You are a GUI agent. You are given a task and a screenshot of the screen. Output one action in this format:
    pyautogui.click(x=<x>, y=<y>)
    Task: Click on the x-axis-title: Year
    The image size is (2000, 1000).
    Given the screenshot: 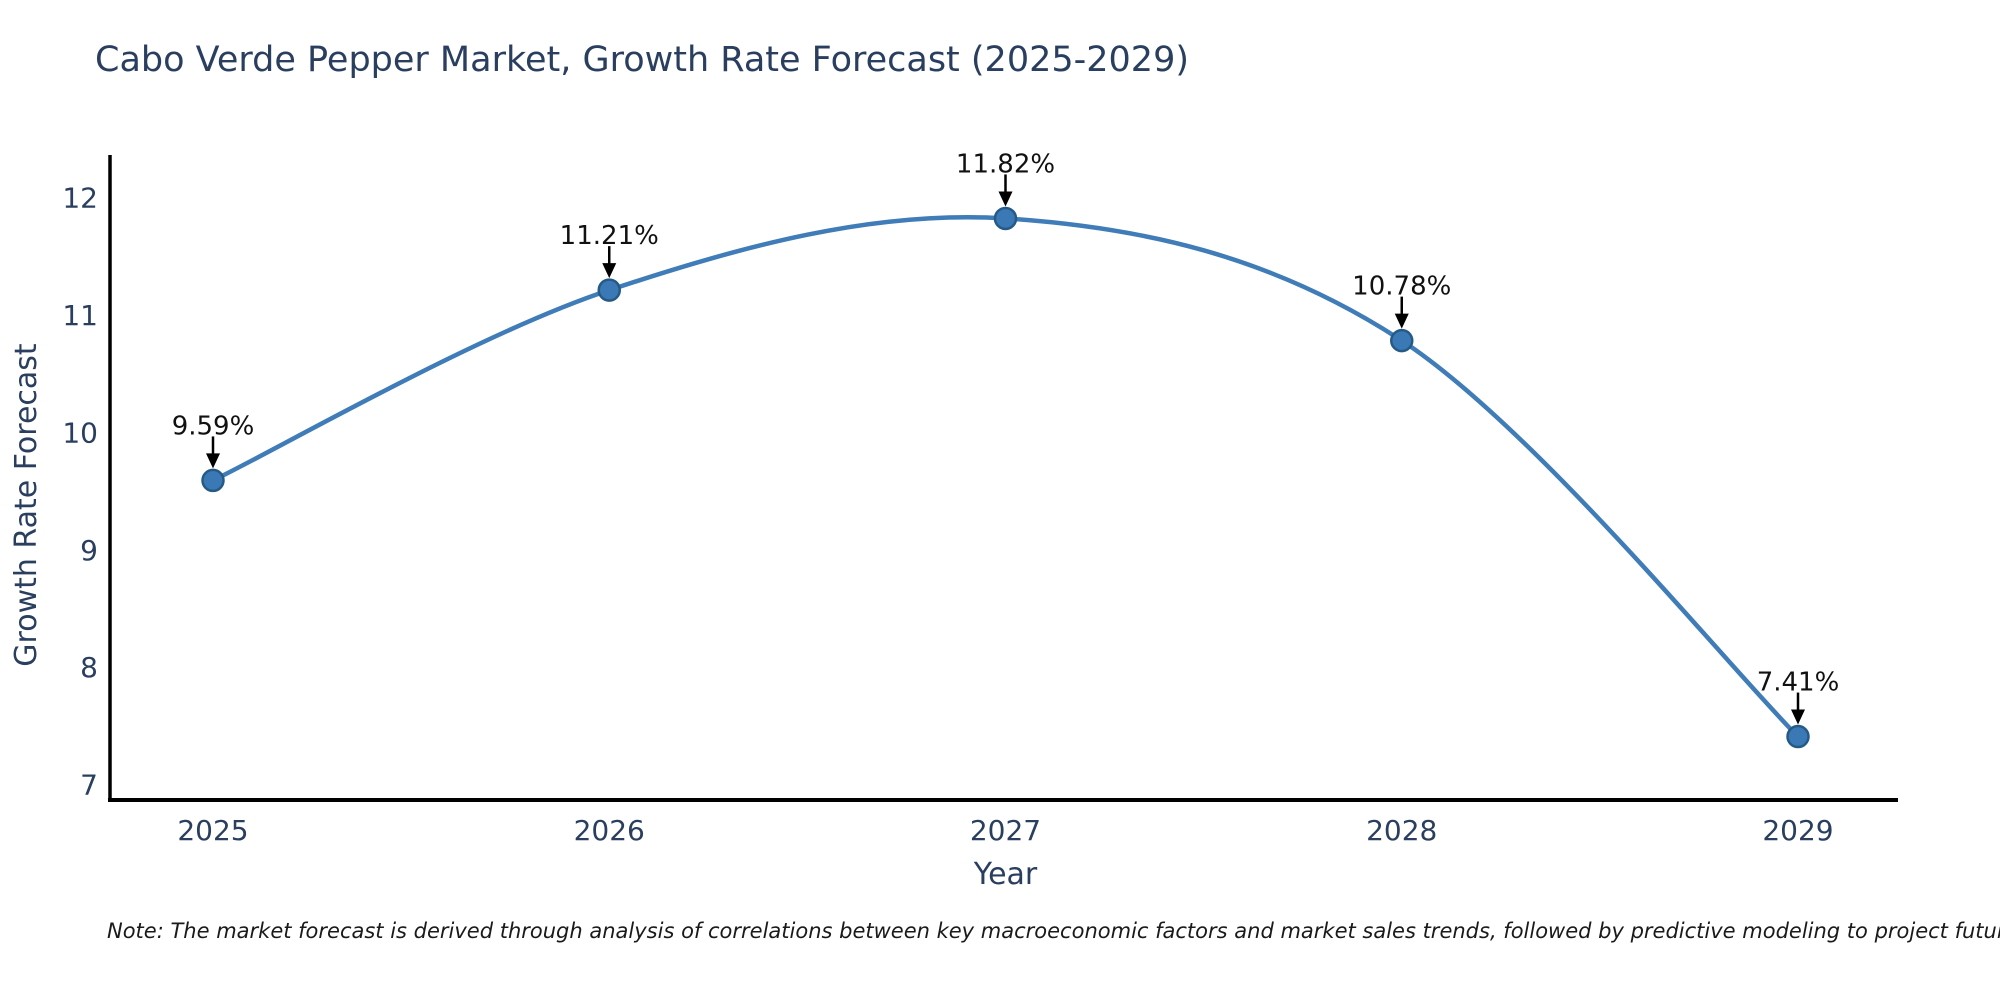 What is the action you would take?
    pyautogui.click(x=1005, y=874)
    